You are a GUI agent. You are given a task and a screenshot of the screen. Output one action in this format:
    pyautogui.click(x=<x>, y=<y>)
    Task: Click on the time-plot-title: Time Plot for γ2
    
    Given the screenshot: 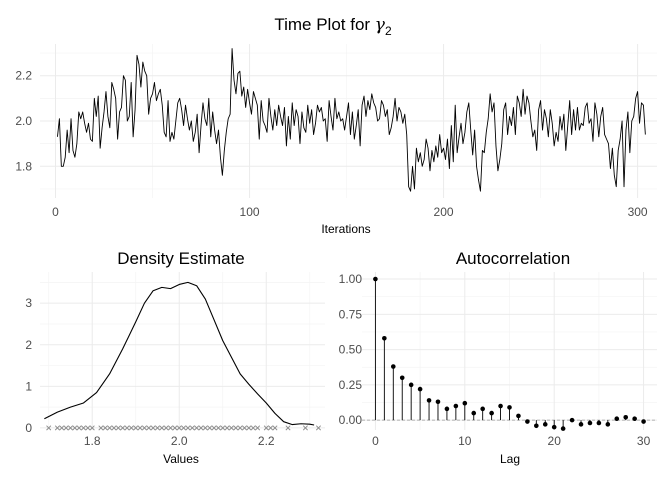 What is the action you would take?
    pyautogui.click(x=333, y=26)
    